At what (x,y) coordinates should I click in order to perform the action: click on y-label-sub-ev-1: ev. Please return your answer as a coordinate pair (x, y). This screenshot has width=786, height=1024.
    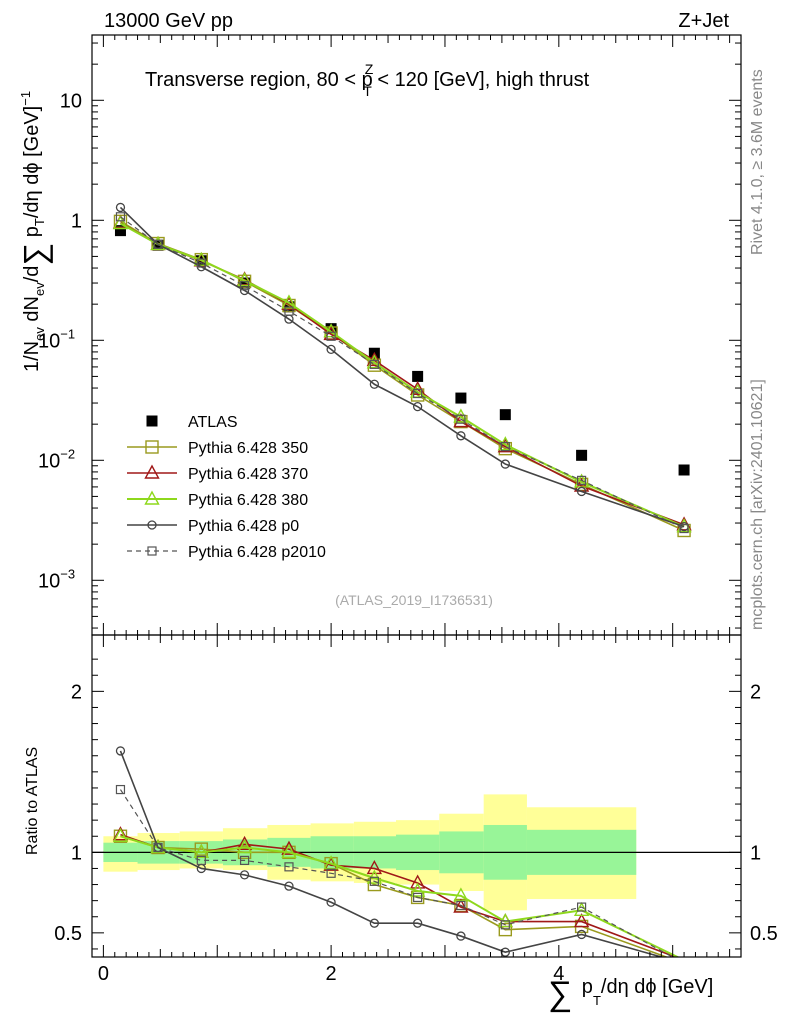
    Looking at the image, I should click on (39, 334).